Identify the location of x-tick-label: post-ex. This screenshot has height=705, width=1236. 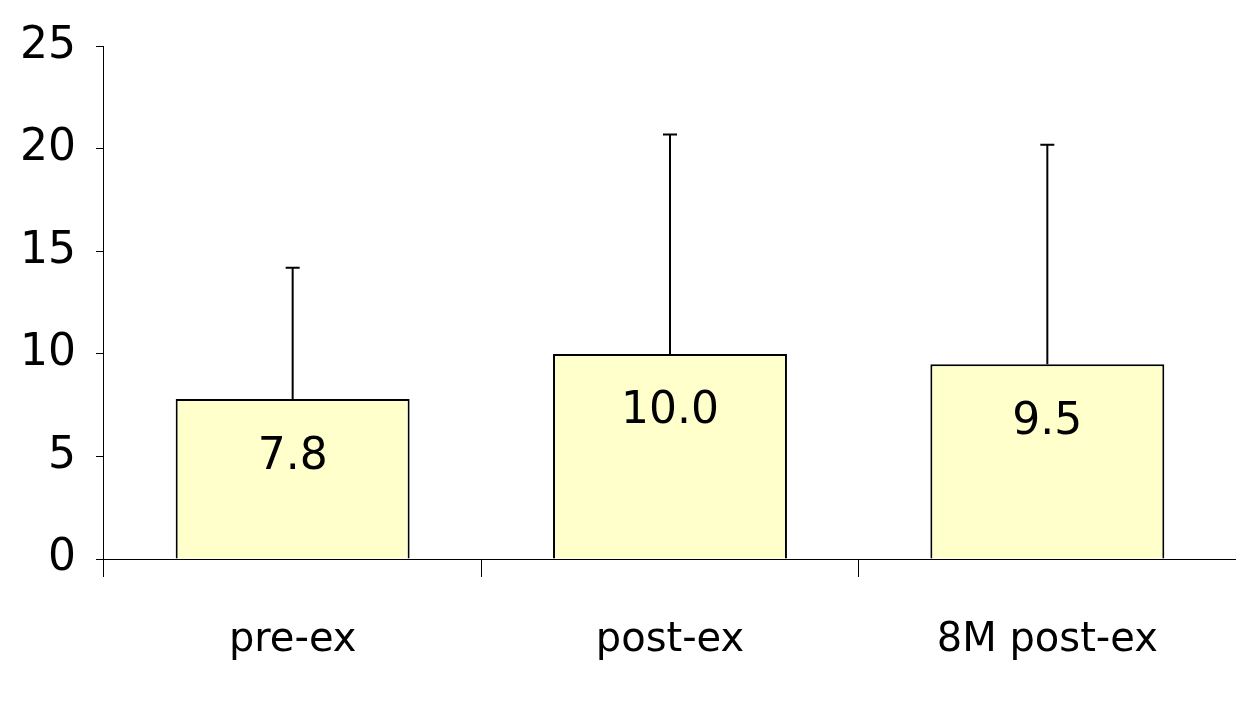
(670, 637).